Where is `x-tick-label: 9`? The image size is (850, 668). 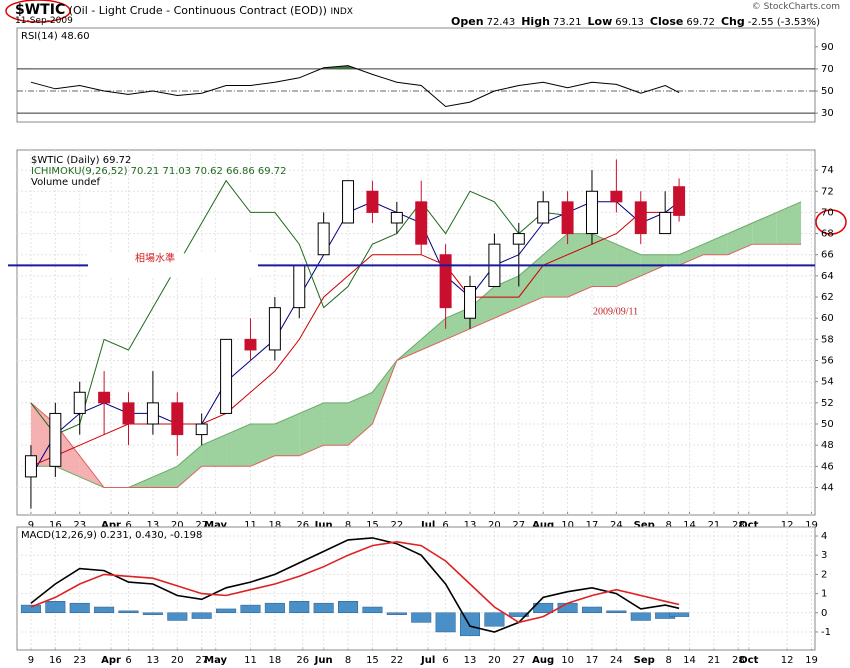 x-tick-label: 9 is located at coordinates (31, 525).